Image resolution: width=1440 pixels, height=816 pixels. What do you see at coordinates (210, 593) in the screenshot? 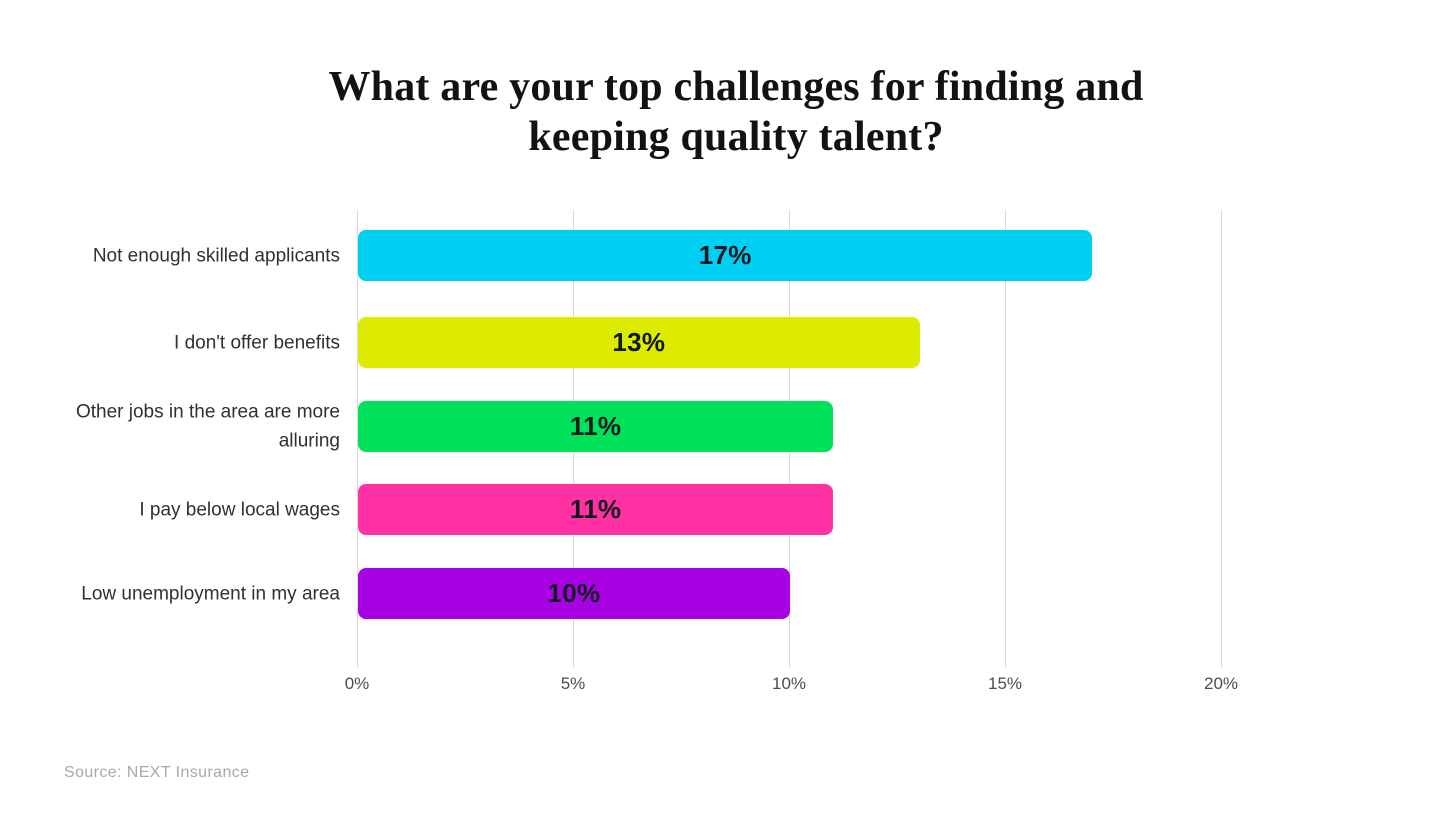
I see `category-label: Low unemployment in my area` at bounding box center [210, 593].